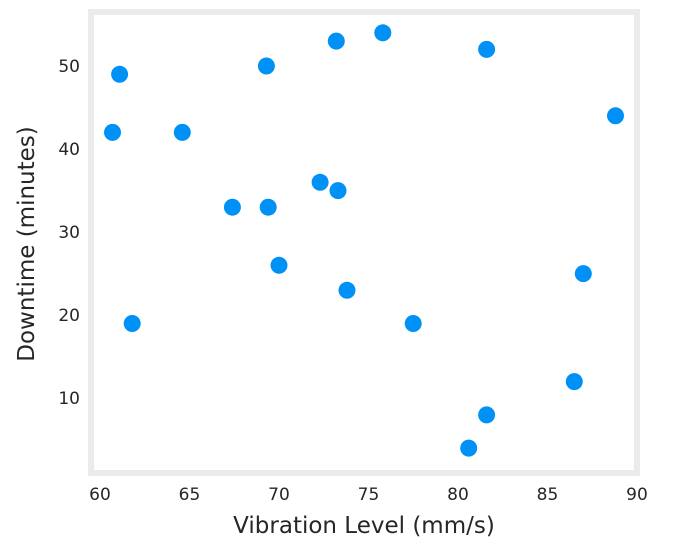  I want to click on x-axis-ticks: 60 65 70 75 80 85 90, so click(368, 495).